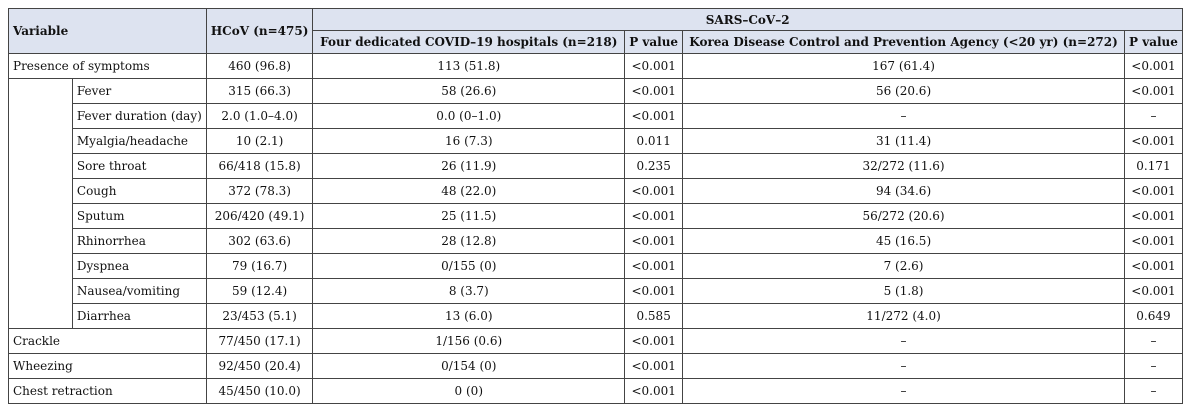 The height and width of the screenshot is (420, 1183). Describe the element at coordinates (469, 366) in the screenshot. I see `hospitals-value: 0/154 (0)` at that location.